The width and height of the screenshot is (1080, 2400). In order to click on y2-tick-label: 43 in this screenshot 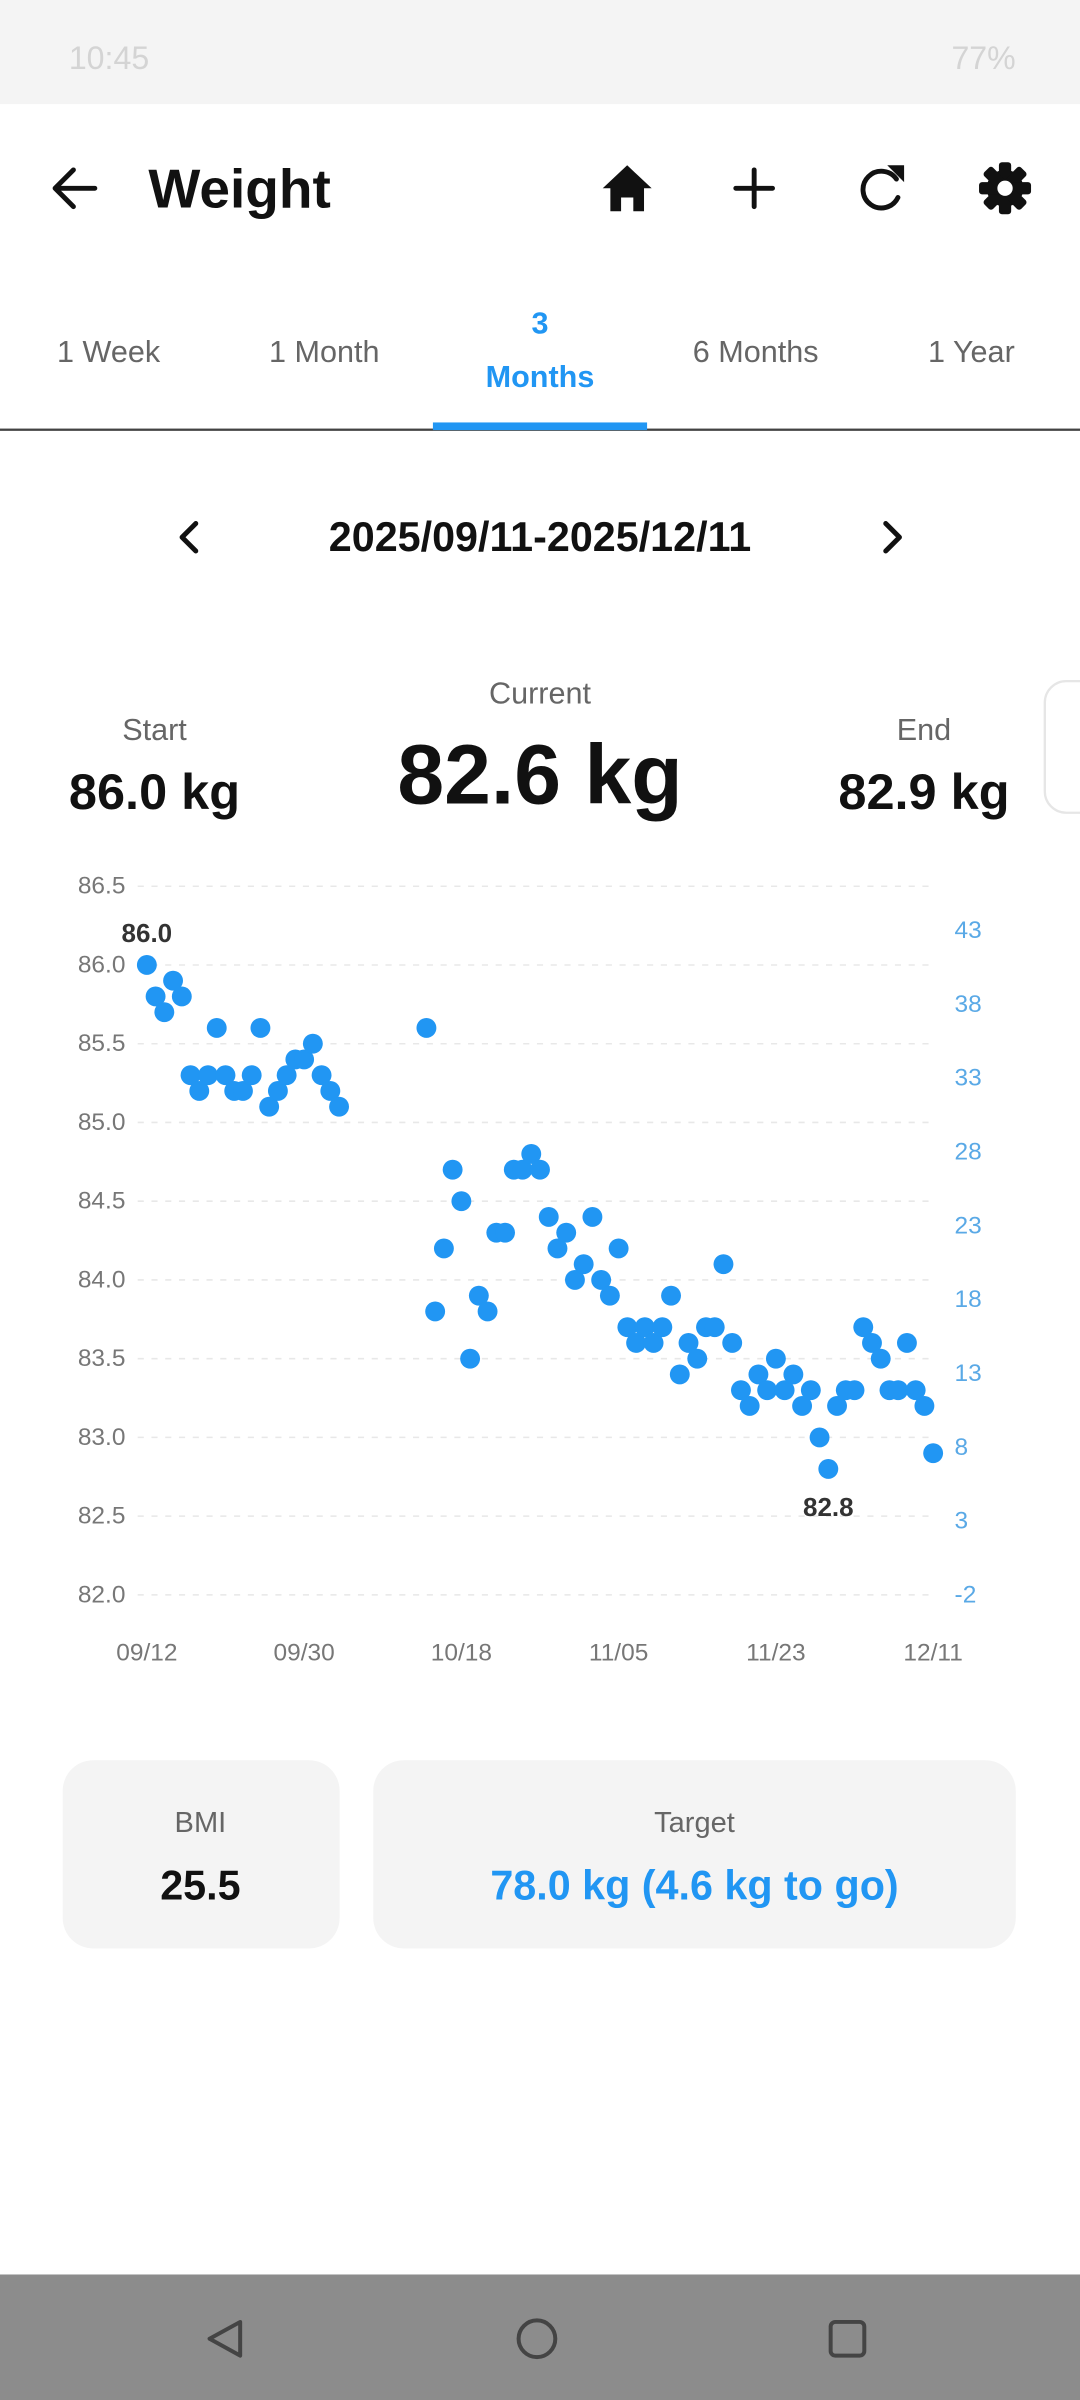, I will do `click(968, 930)`.